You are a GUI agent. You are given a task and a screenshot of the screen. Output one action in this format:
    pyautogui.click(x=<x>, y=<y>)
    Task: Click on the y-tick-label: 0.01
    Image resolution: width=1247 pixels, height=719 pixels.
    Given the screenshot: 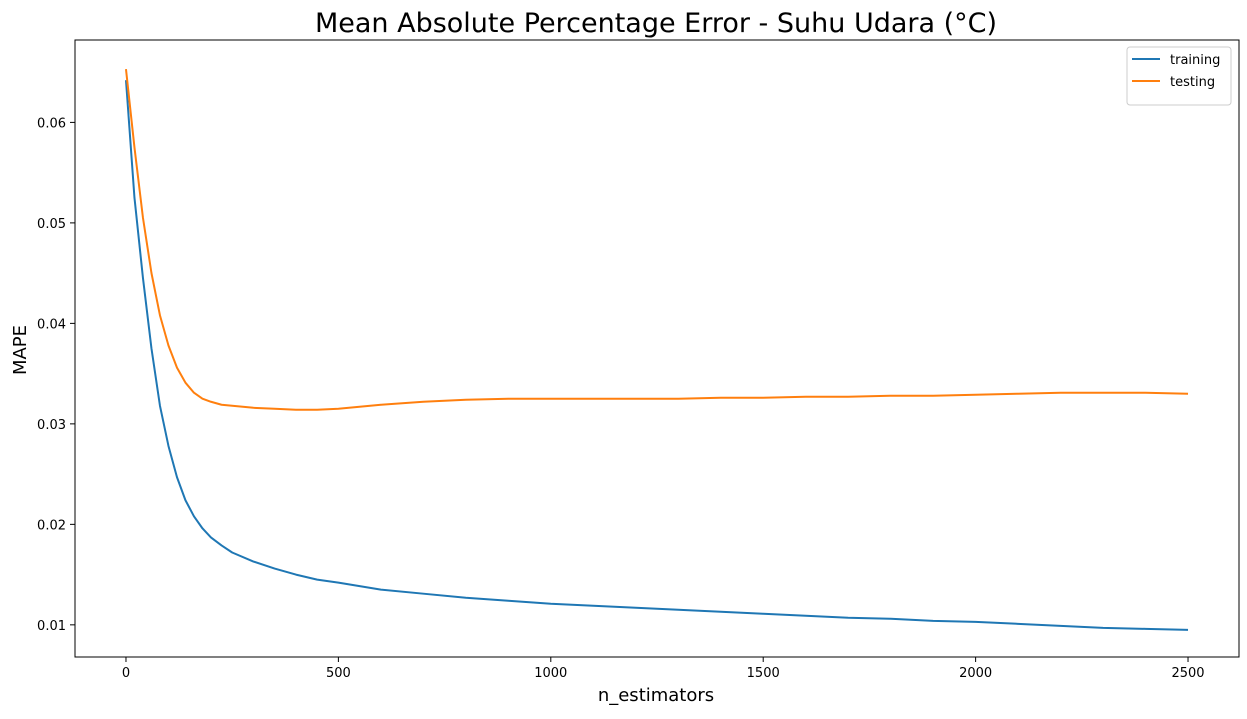 What is the action you would take?
    pyautogui.click(x=51, y=626)
    